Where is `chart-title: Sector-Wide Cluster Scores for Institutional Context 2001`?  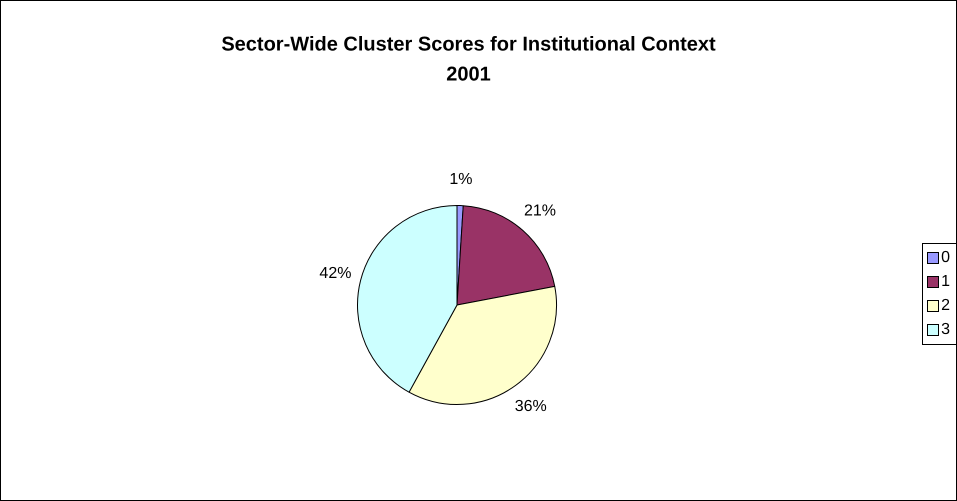
chart-title: Sector-Wide Cluster Scores for Institutional Context 2001 is located at coordinates (468, 60).